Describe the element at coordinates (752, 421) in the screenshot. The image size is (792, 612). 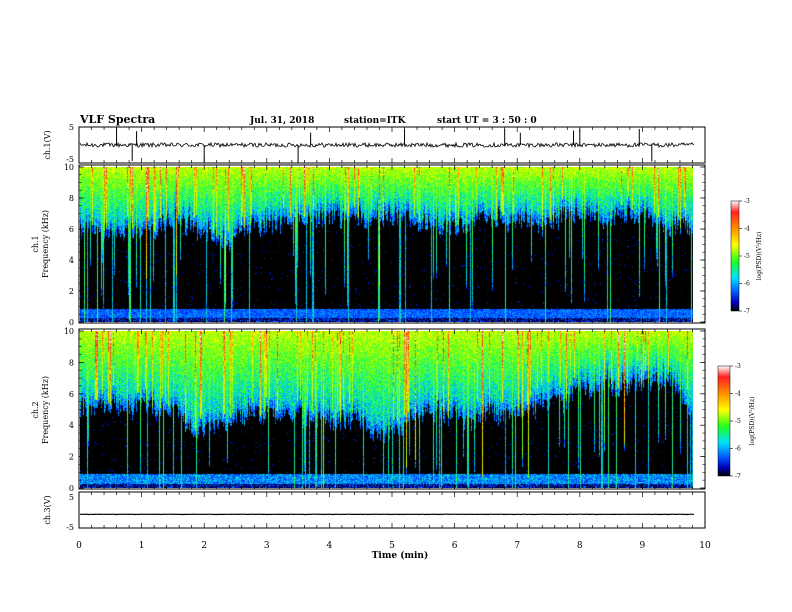
I see `ch2-colorbar-label: log(PSD)(V²/Hz)` at that location.